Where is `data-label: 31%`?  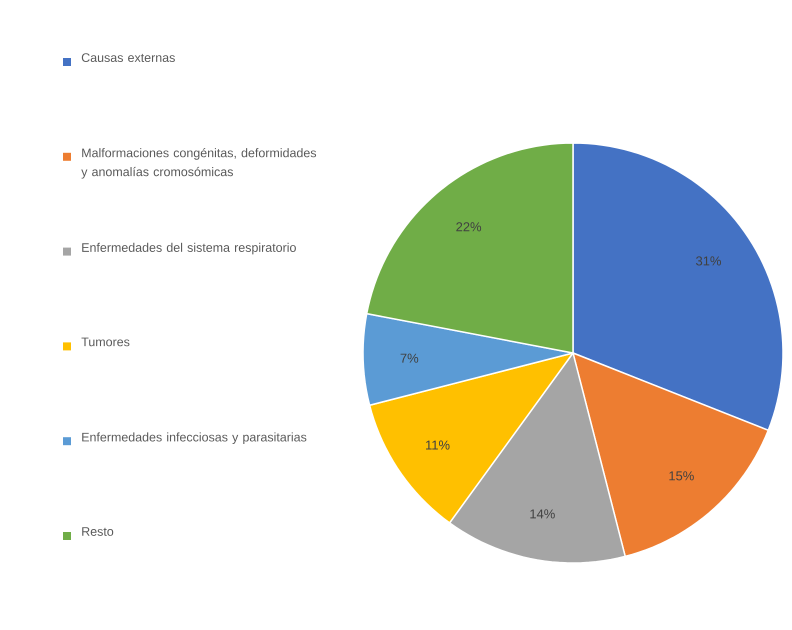 data-label: 31% is located at coordinates (708, 261).